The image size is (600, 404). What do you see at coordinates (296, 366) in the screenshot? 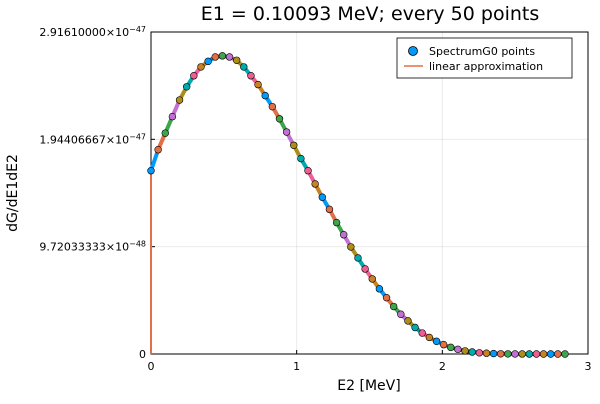
I see `x-tick-label: 1` at bounding box center [296, 366].